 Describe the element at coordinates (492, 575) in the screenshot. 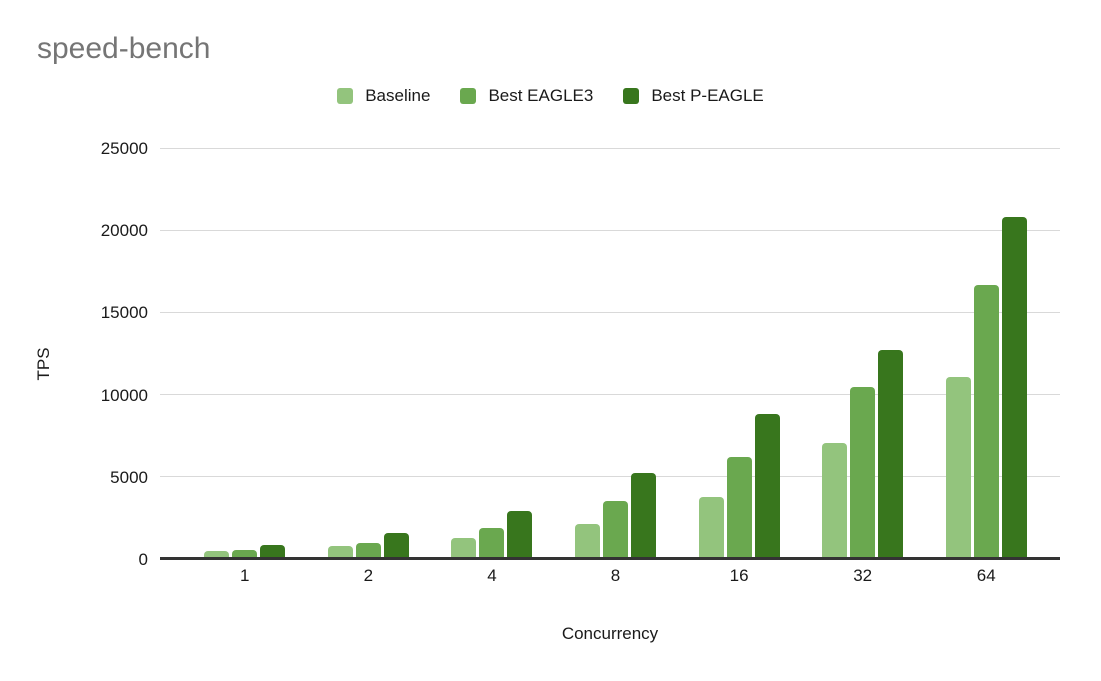

I see `x-tick-label-4: 4` at that location.